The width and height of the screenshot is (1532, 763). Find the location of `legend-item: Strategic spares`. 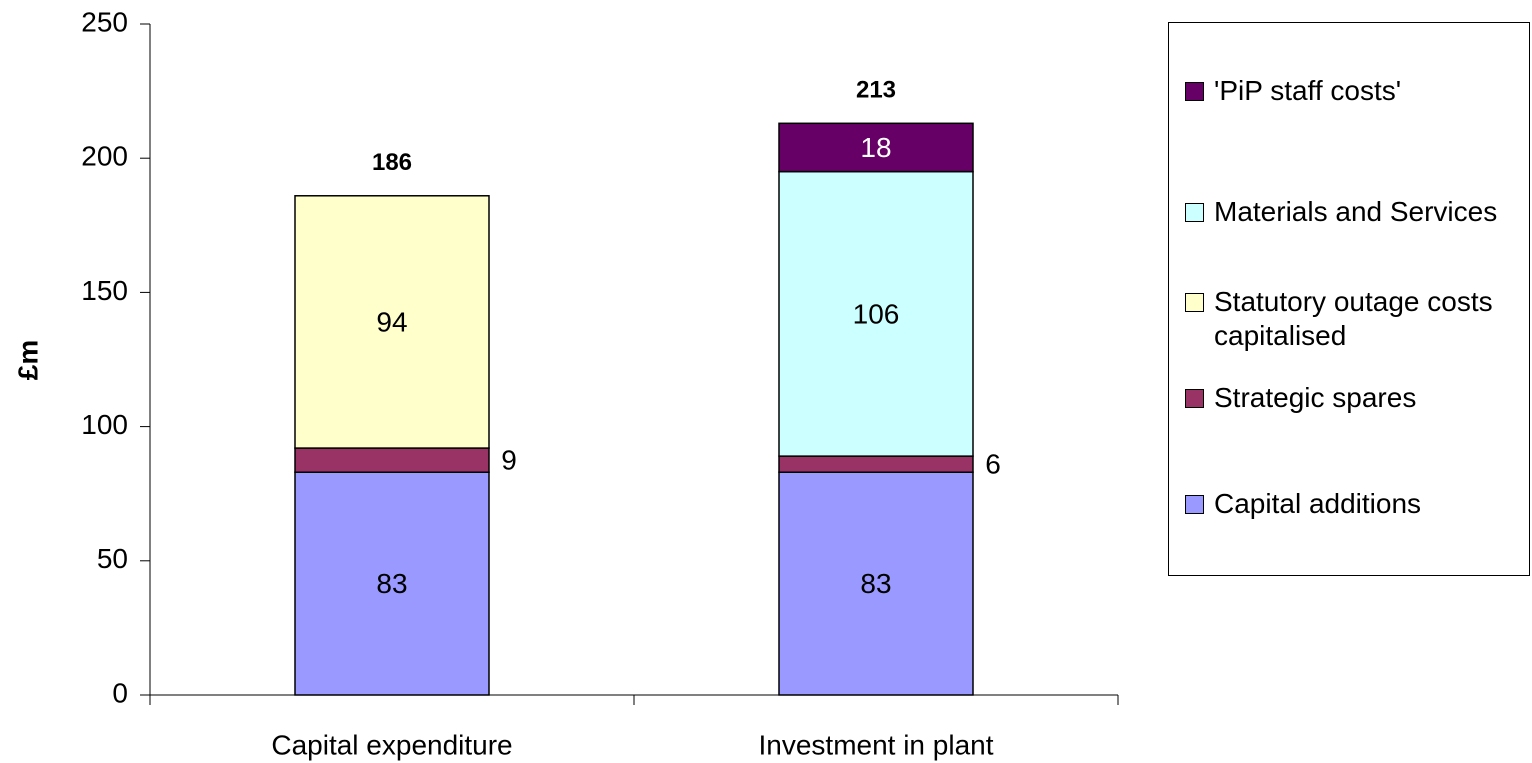

legend-item: Strategic spares is located at coordinates (1350, 398).